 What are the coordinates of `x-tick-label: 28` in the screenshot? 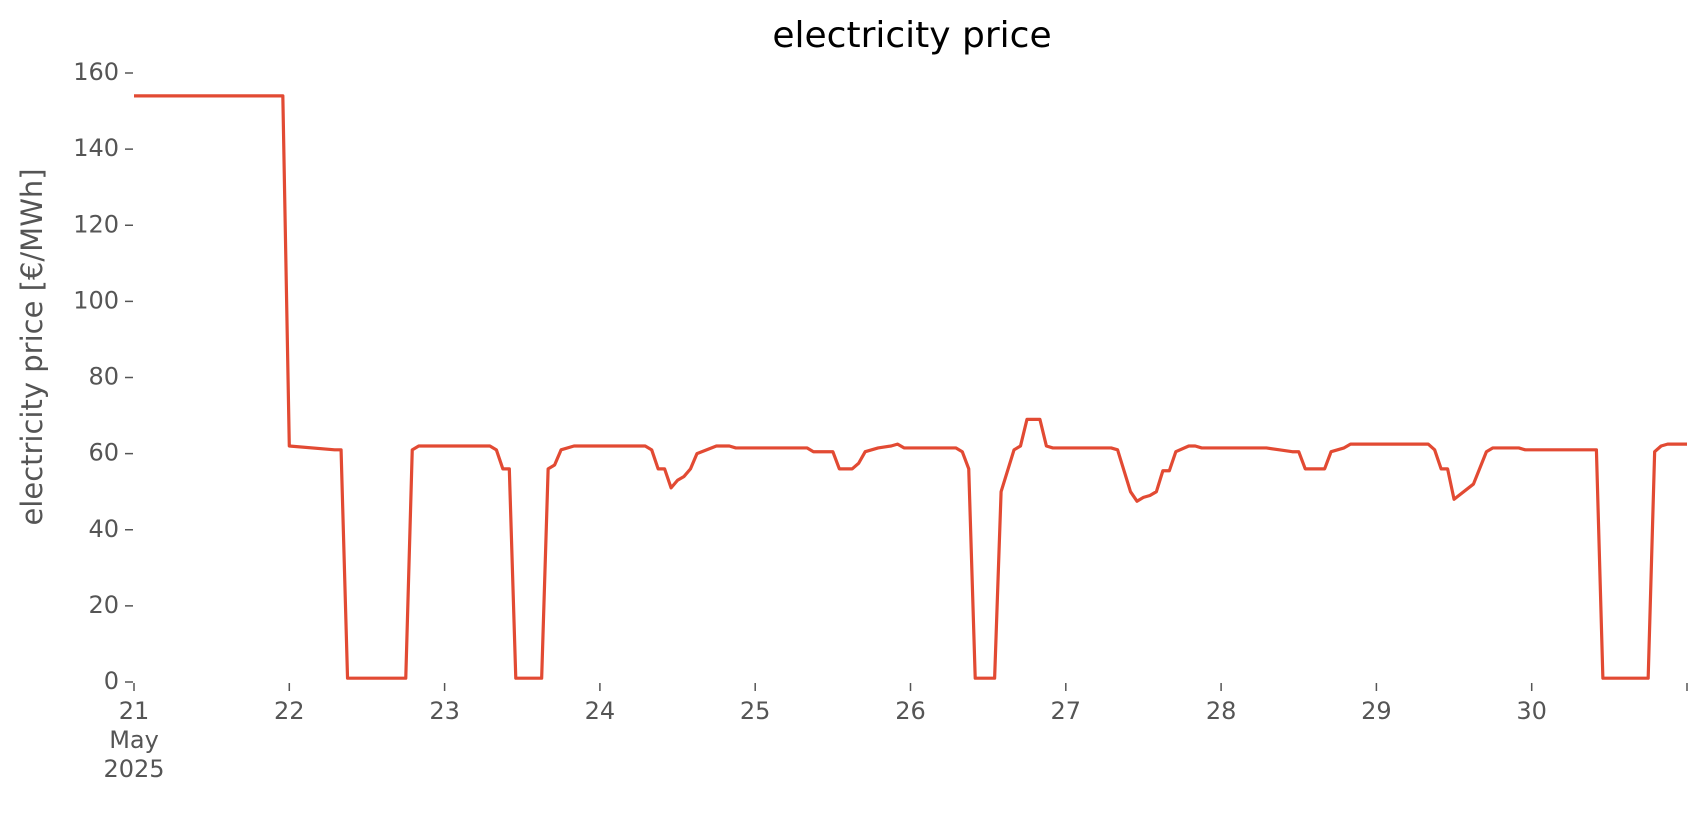 It's located at (1221, 711).